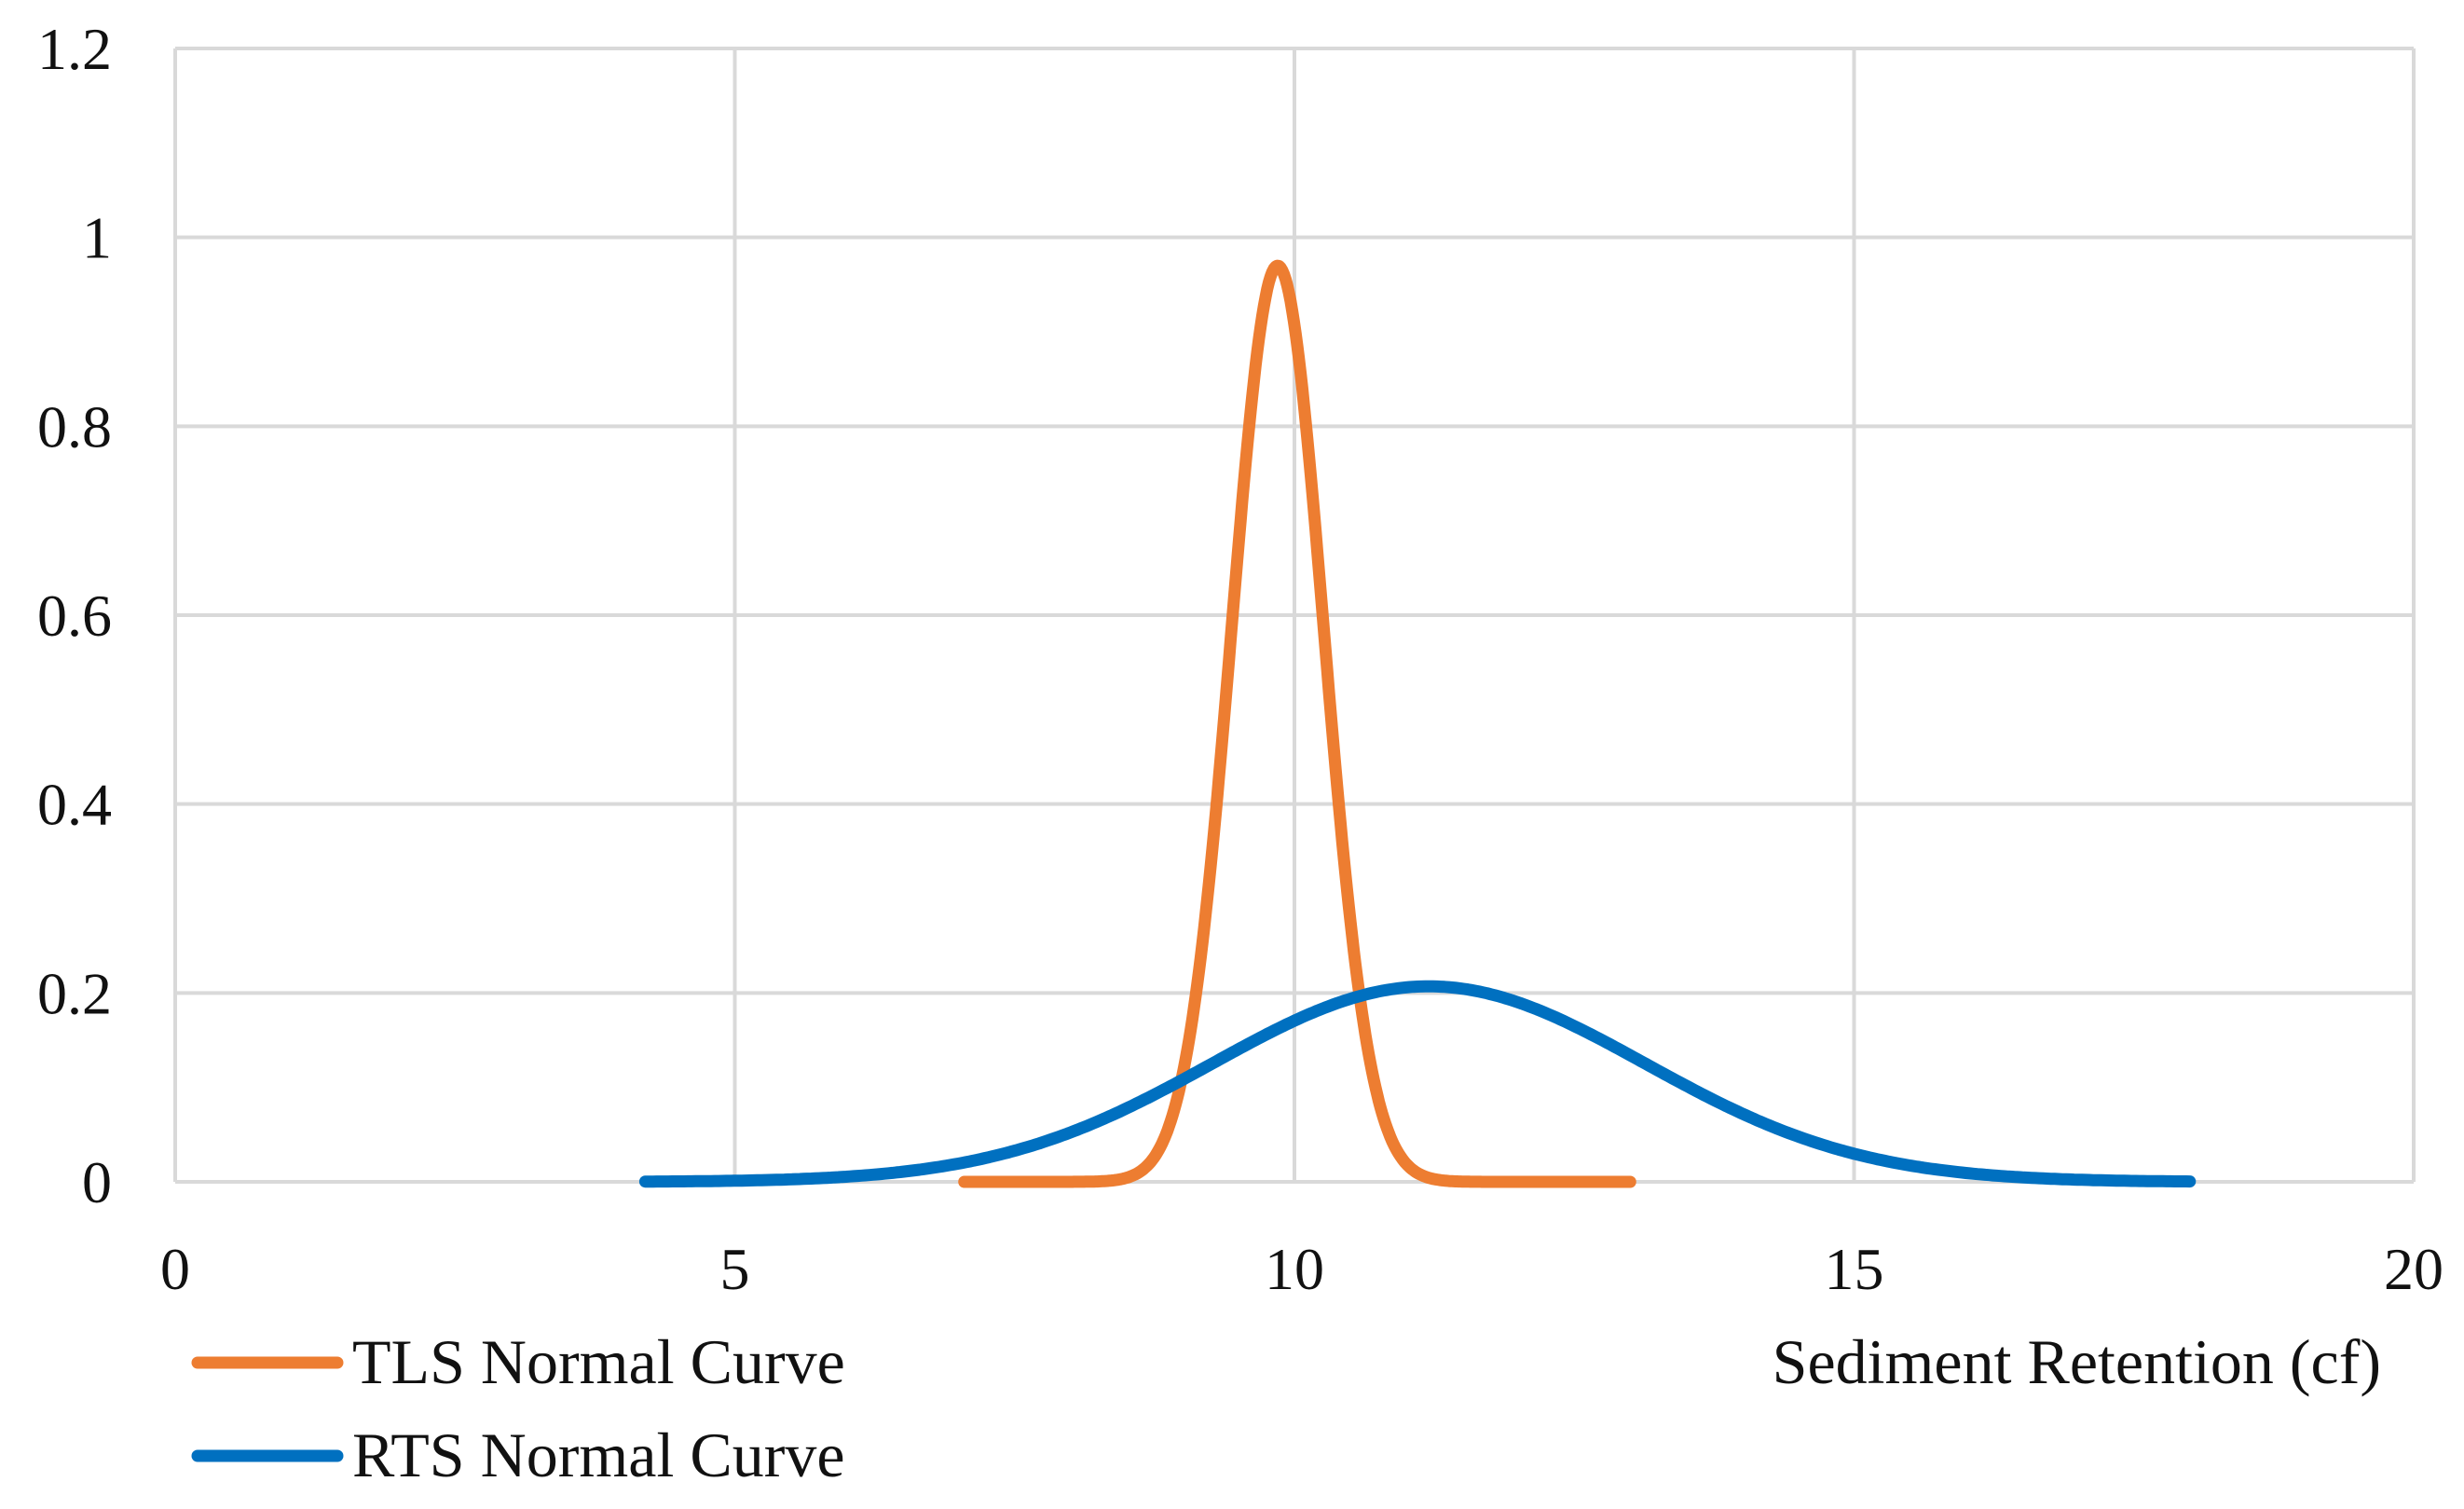 This screenshot has width=2464, height=1509. I want to click on y-tick-label: 0.8, so click(74, 426).